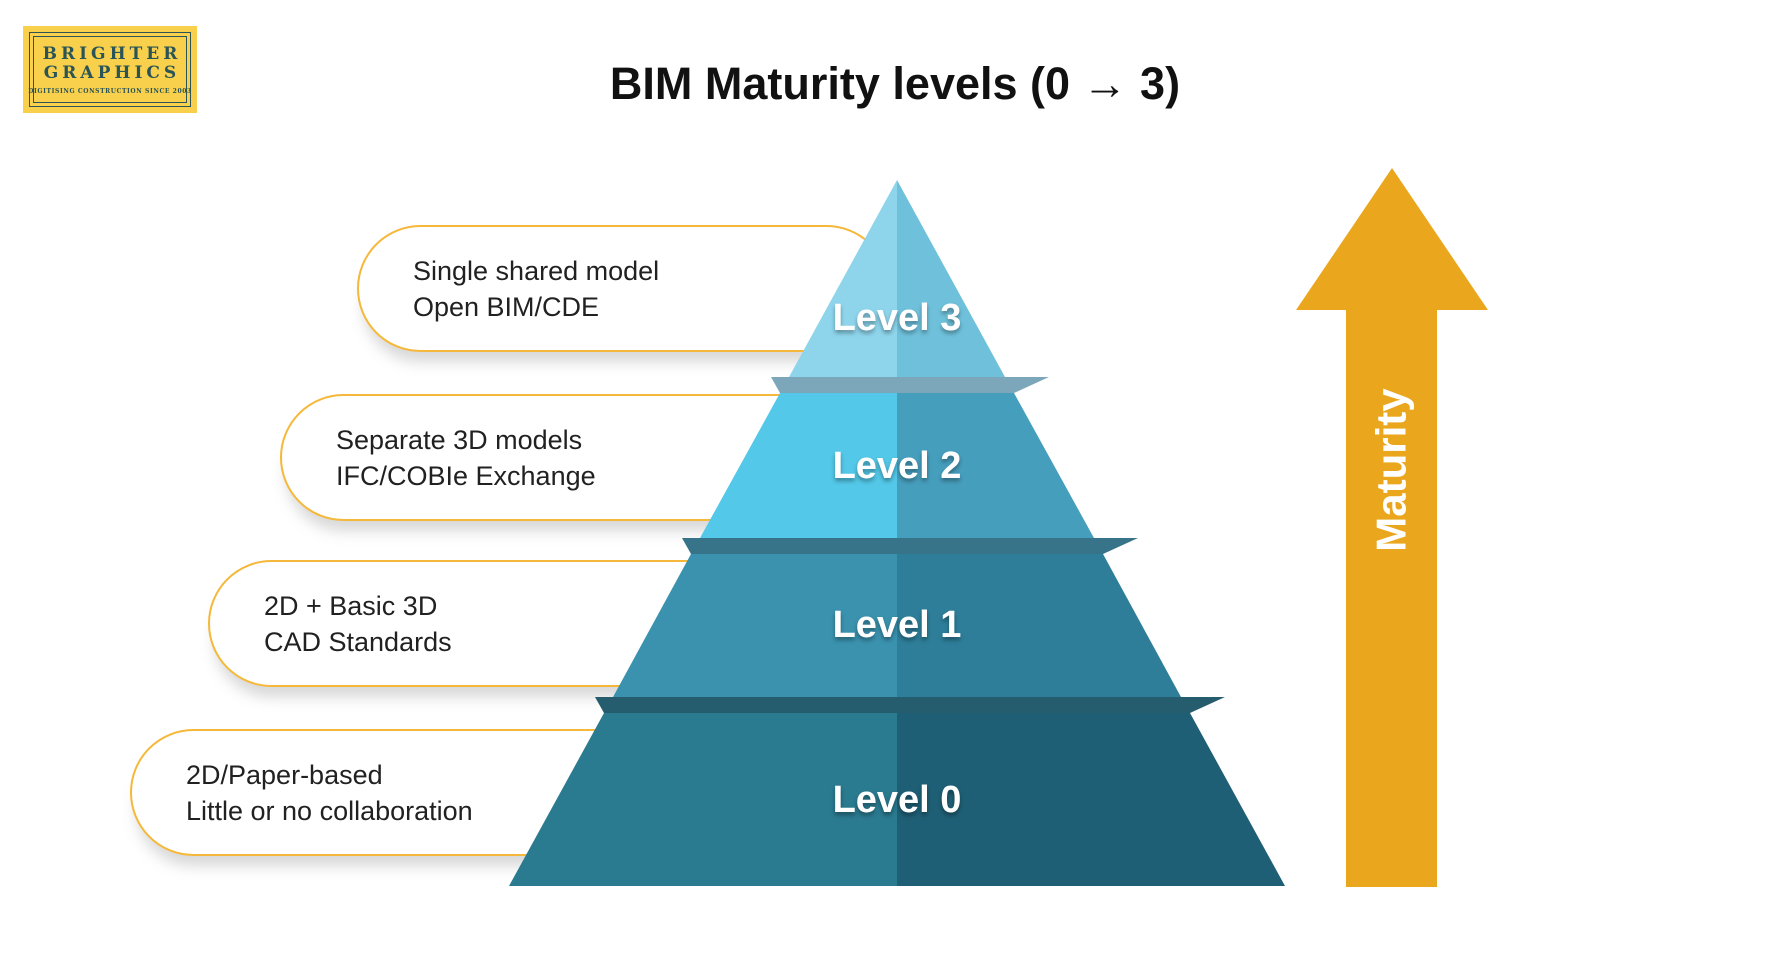  I want to click on pyramid-level2-ledge, so click(910, 385).